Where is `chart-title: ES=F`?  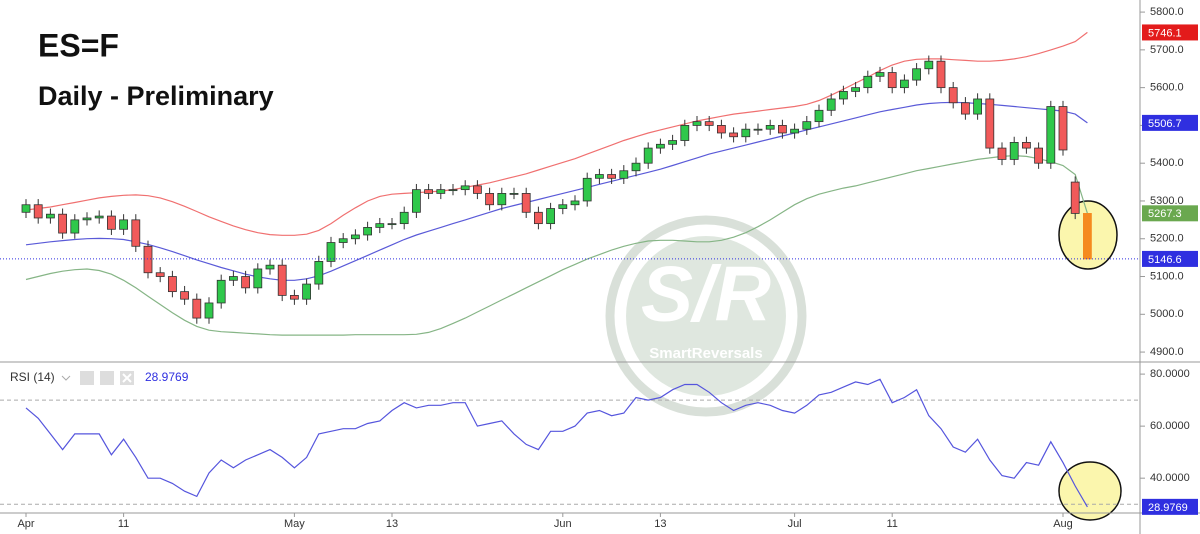 chart-title: ES=F is located at coordinates (78, 45).